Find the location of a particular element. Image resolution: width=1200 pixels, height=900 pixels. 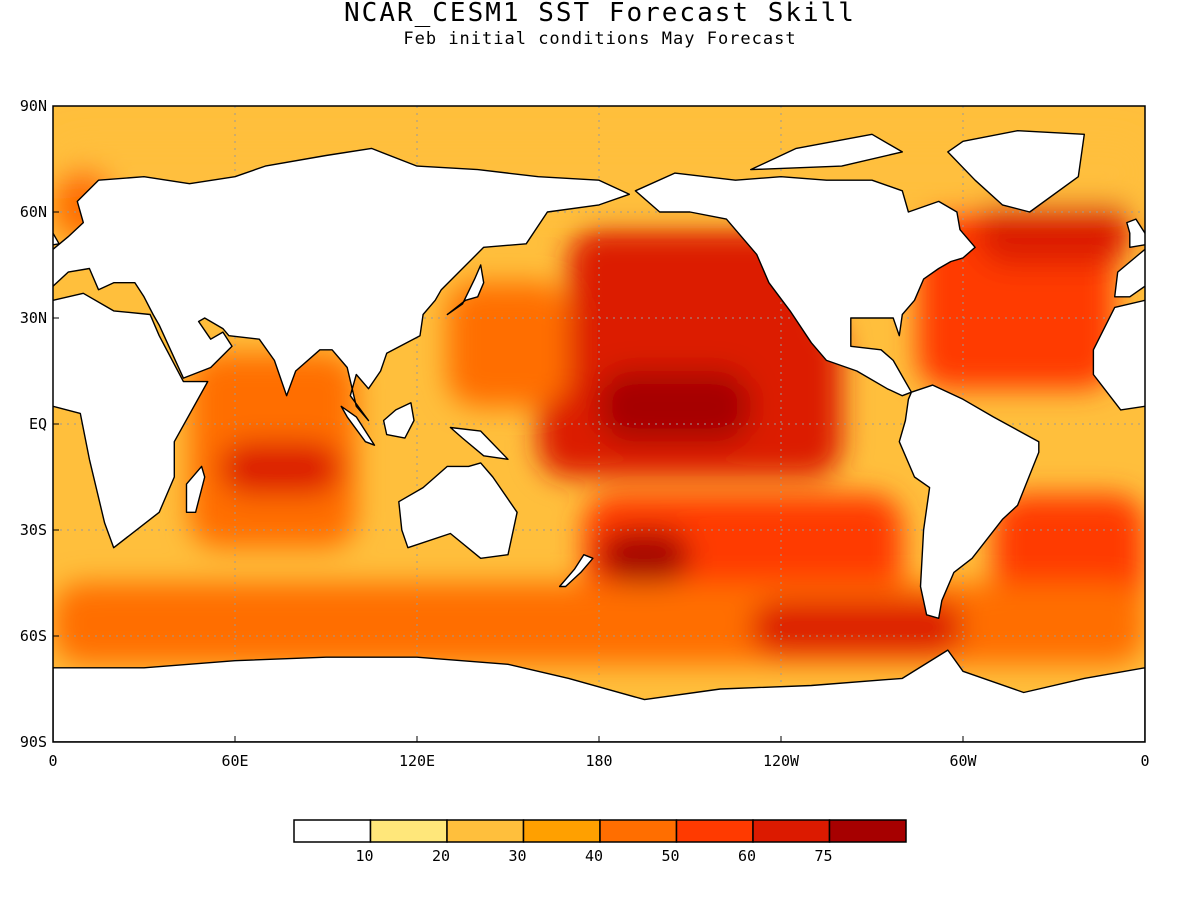

colorbar-label: 10 is located at coordinates (364, 856).